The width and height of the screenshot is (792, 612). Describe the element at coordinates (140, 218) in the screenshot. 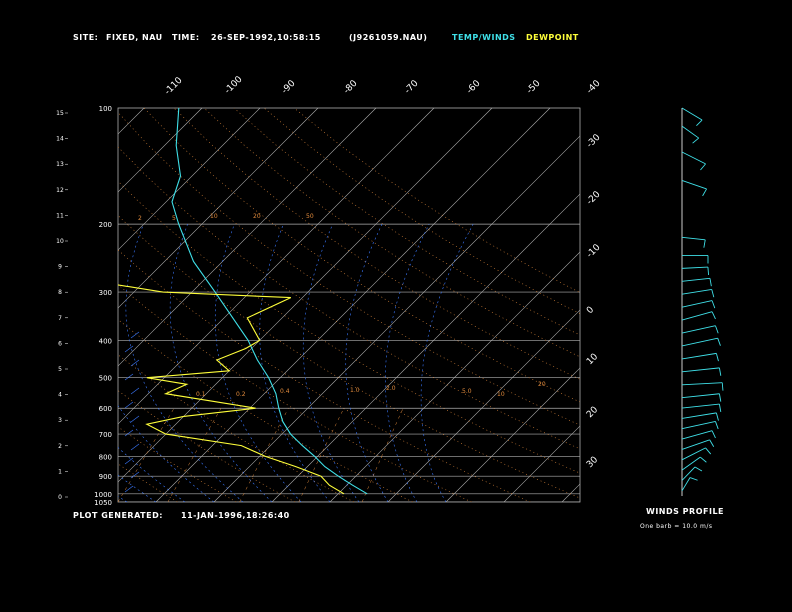

I see `mixing-ratio-label: 2` at that location.